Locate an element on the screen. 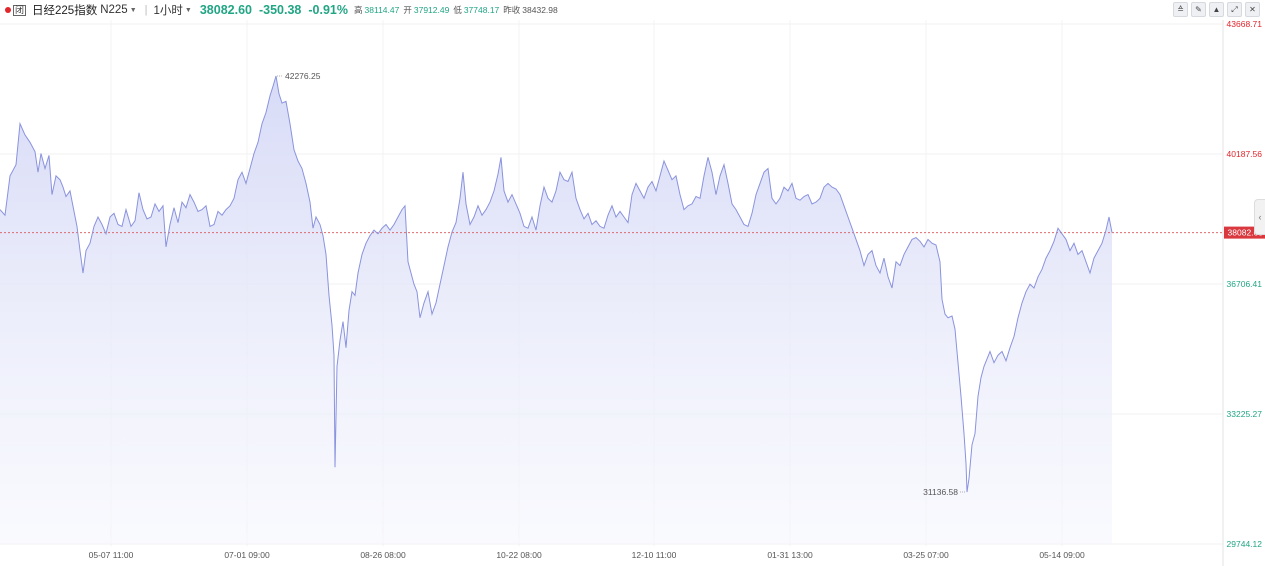  candlestick-type-icon: ≙ is located at coordinates (1180, 9).